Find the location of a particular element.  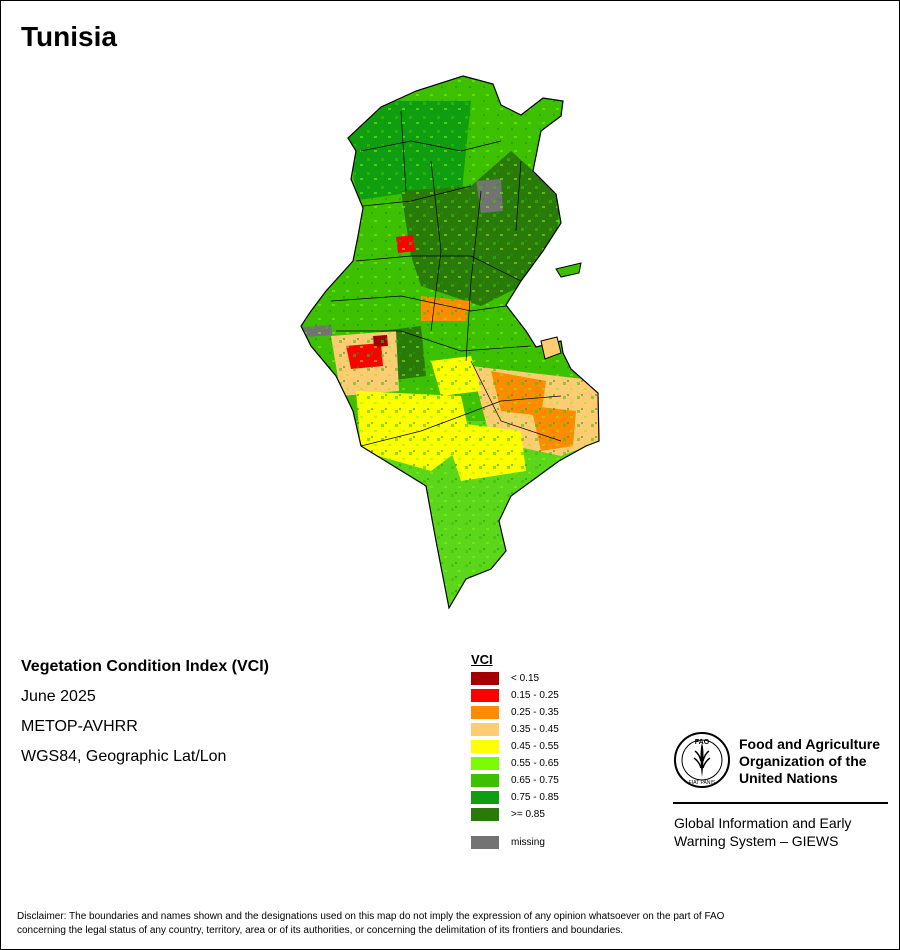

legend-title: VCI is located at coordinates (482, 659).